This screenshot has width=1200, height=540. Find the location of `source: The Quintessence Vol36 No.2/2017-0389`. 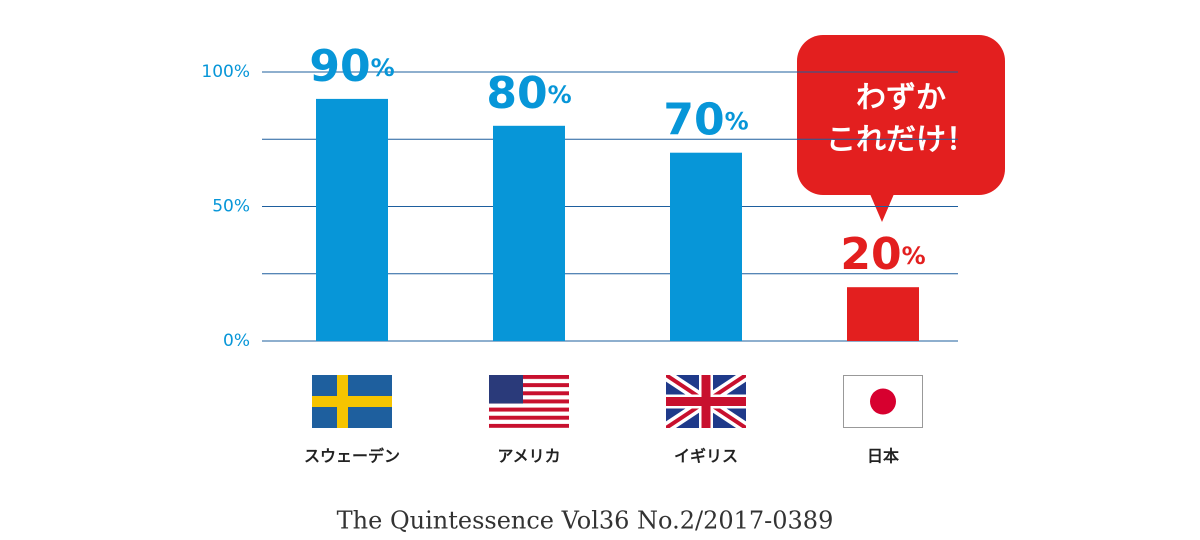

source: The Quintessence Vol36 No.2/2017-0389 is located at coordinates (585, 521).